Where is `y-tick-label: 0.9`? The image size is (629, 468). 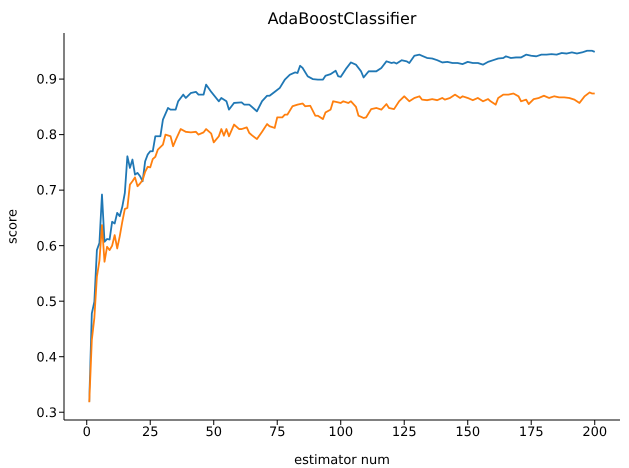
y-tick-label: 0.9 is located at coordinates (46, 80).